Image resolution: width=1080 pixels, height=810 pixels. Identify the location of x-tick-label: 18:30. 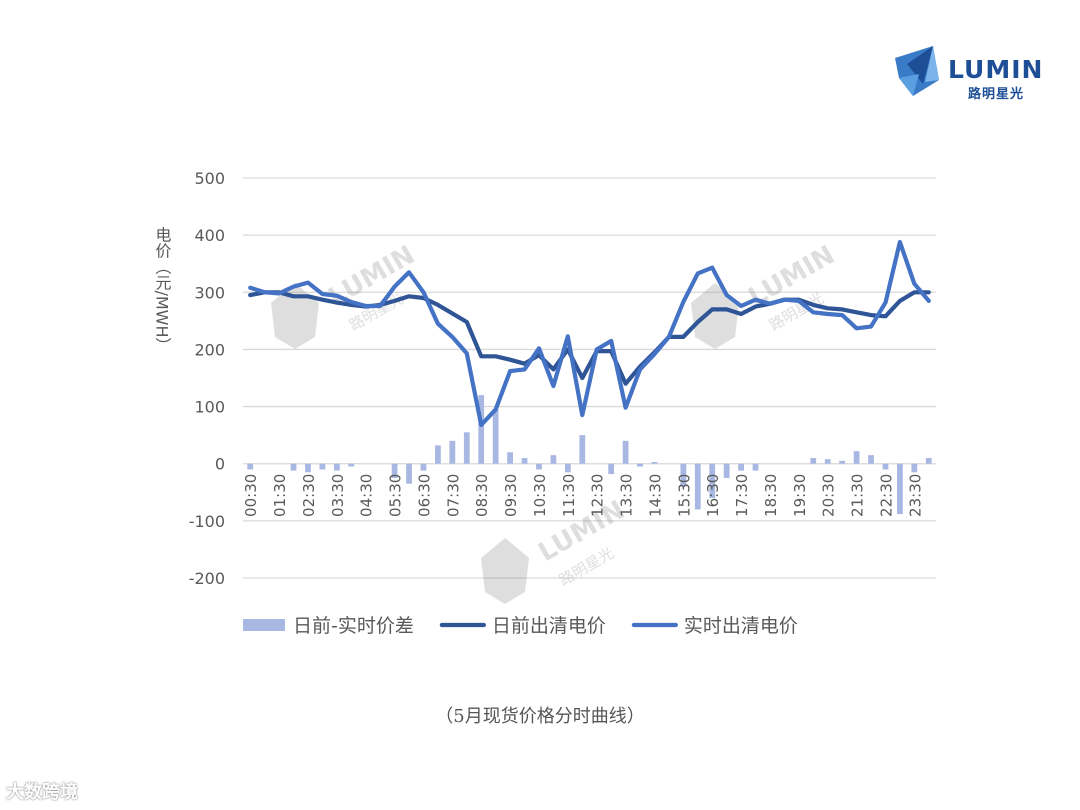
(771, 495).